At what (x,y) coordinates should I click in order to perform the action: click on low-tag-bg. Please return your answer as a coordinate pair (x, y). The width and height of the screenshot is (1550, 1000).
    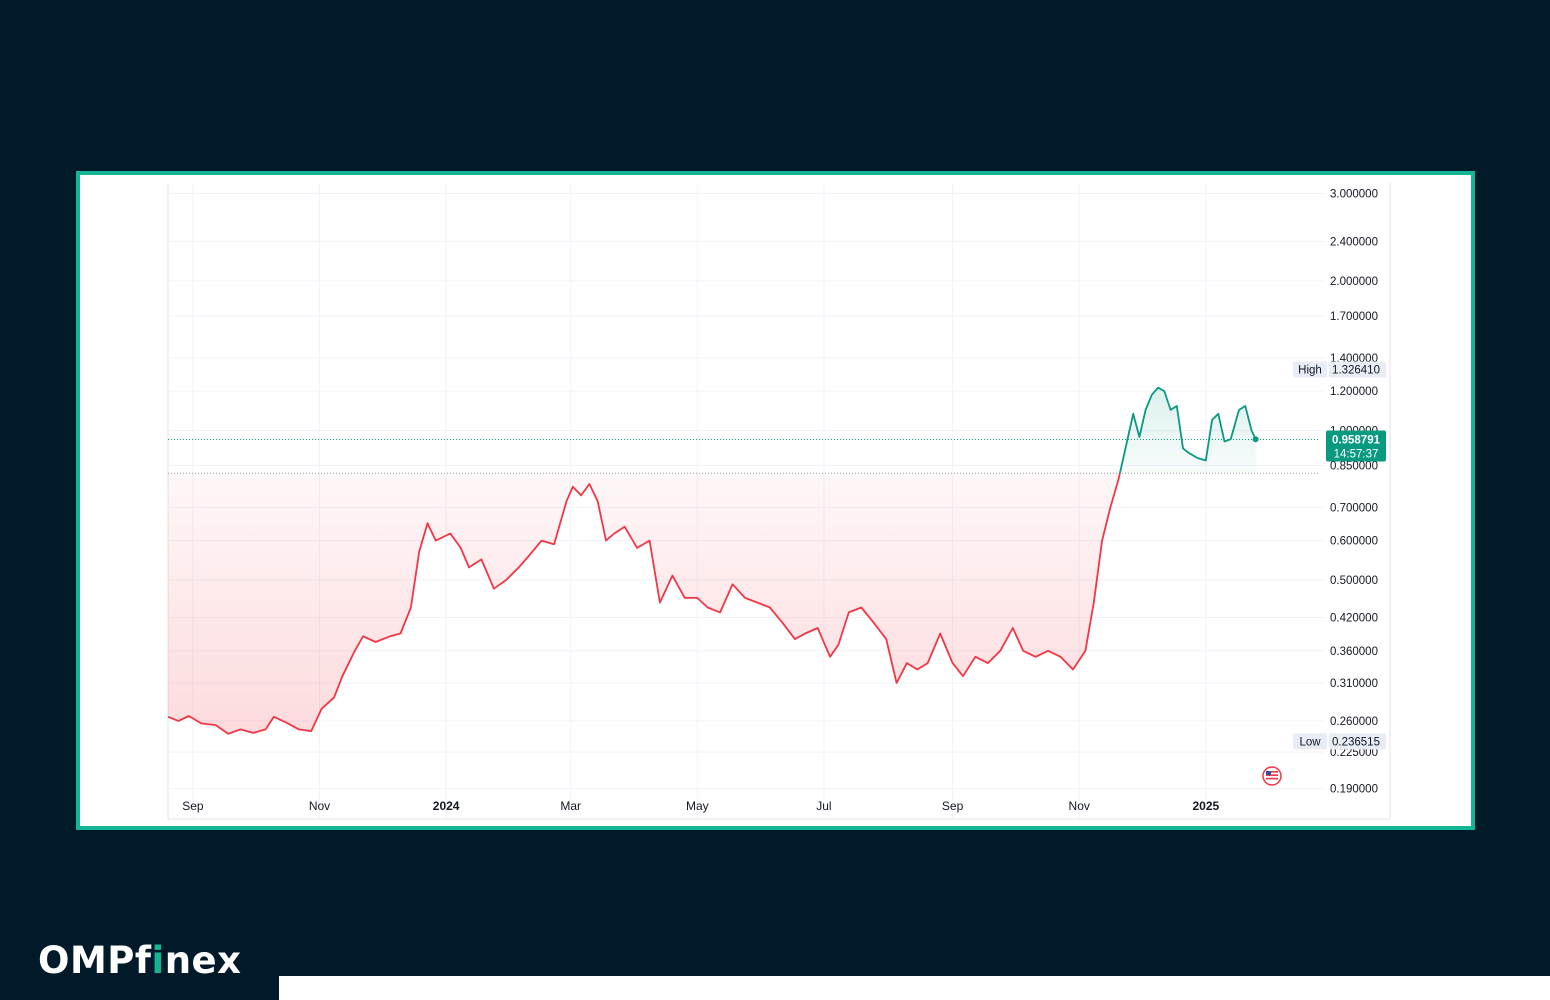
    Looking at the image, I should click on (1310, 741).